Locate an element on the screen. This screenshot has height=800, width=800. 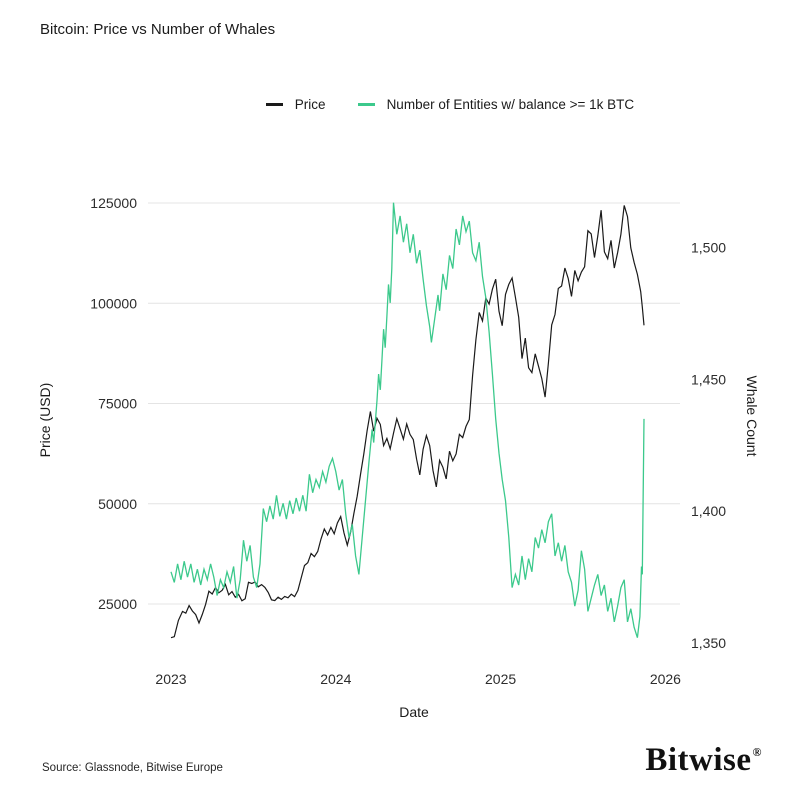
whales-line-swatch-icon is located at coordinates (366, 104).